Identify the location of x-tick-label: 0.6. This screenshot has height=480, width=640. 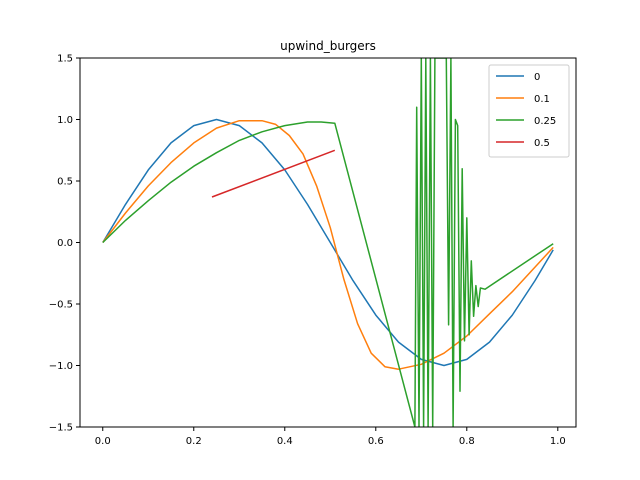
(376, 441).